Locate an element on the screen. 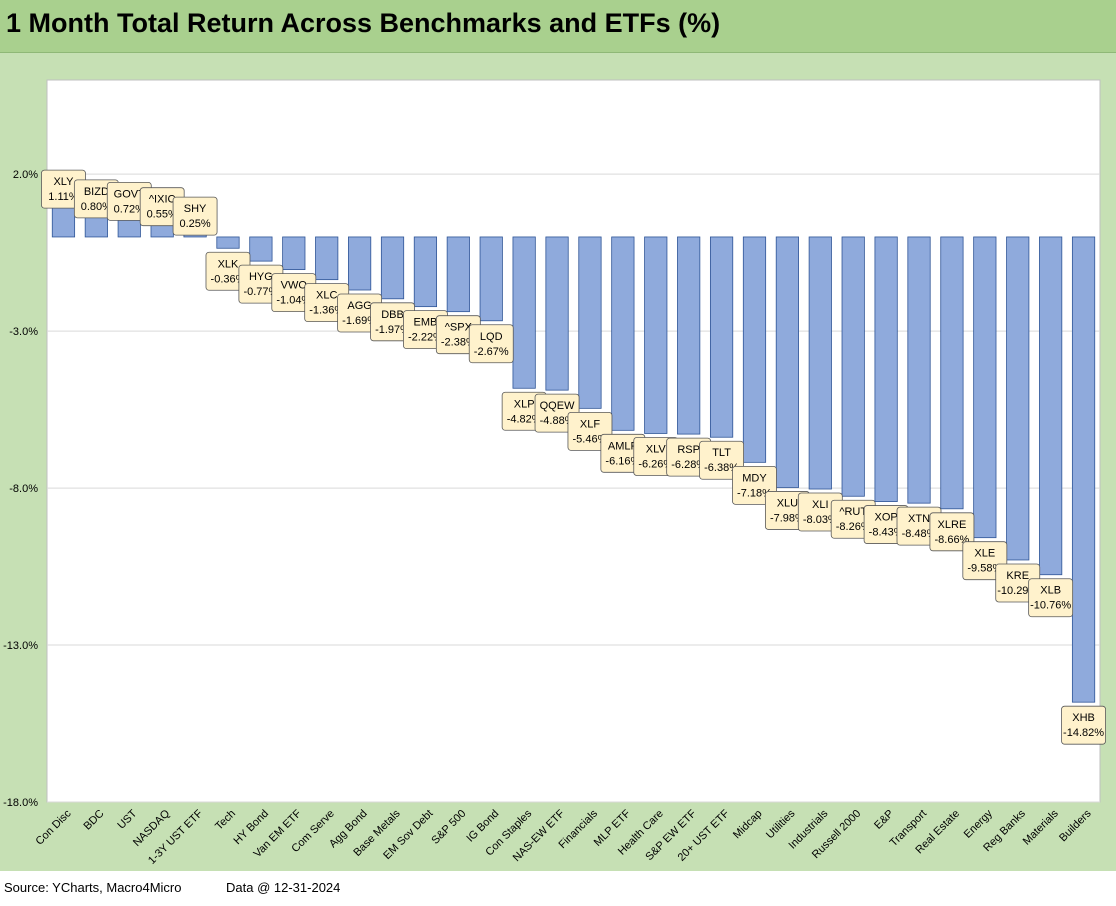 The width and height of the screenshot is (1116, 906). source-note: Source: YCharts, Macro4Micro is located at coordinates (93, 887).